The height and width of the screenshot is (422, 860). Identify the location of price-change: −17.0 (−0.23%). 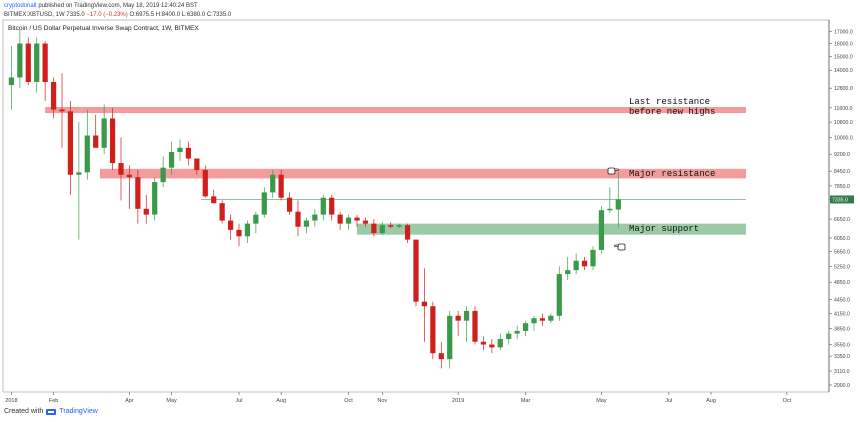
(107, 15).